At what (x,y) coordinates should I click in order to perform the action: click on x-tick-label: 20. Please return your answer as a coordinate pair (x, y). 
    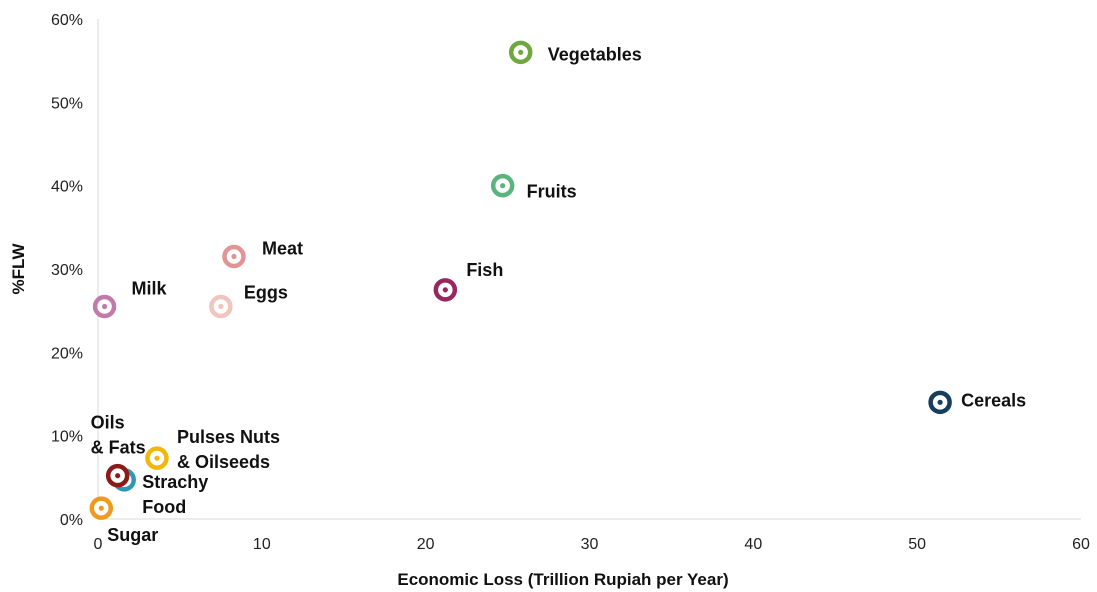
    Looking at the image, I should click on (426, 544).